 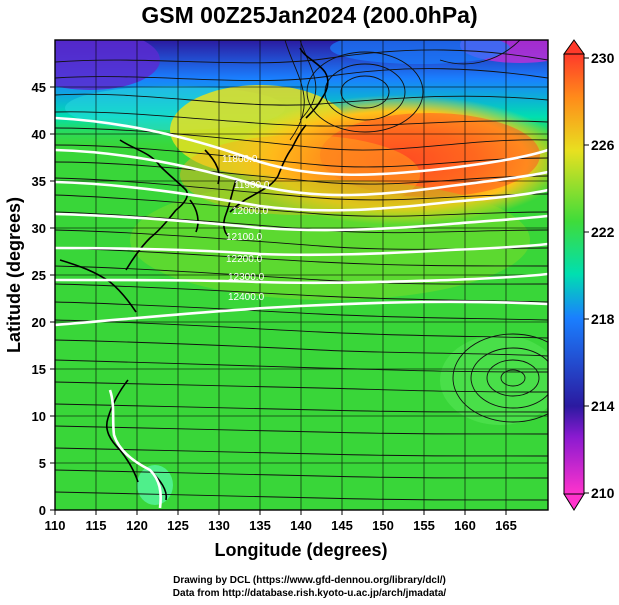 I want to click on contour-label-12200: 12200.0, so click(x=244, y=259).